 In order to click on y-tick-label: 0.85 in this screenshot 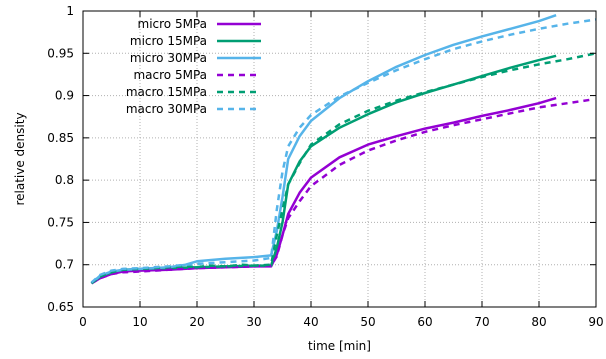, I will do `click(60, 138)`.